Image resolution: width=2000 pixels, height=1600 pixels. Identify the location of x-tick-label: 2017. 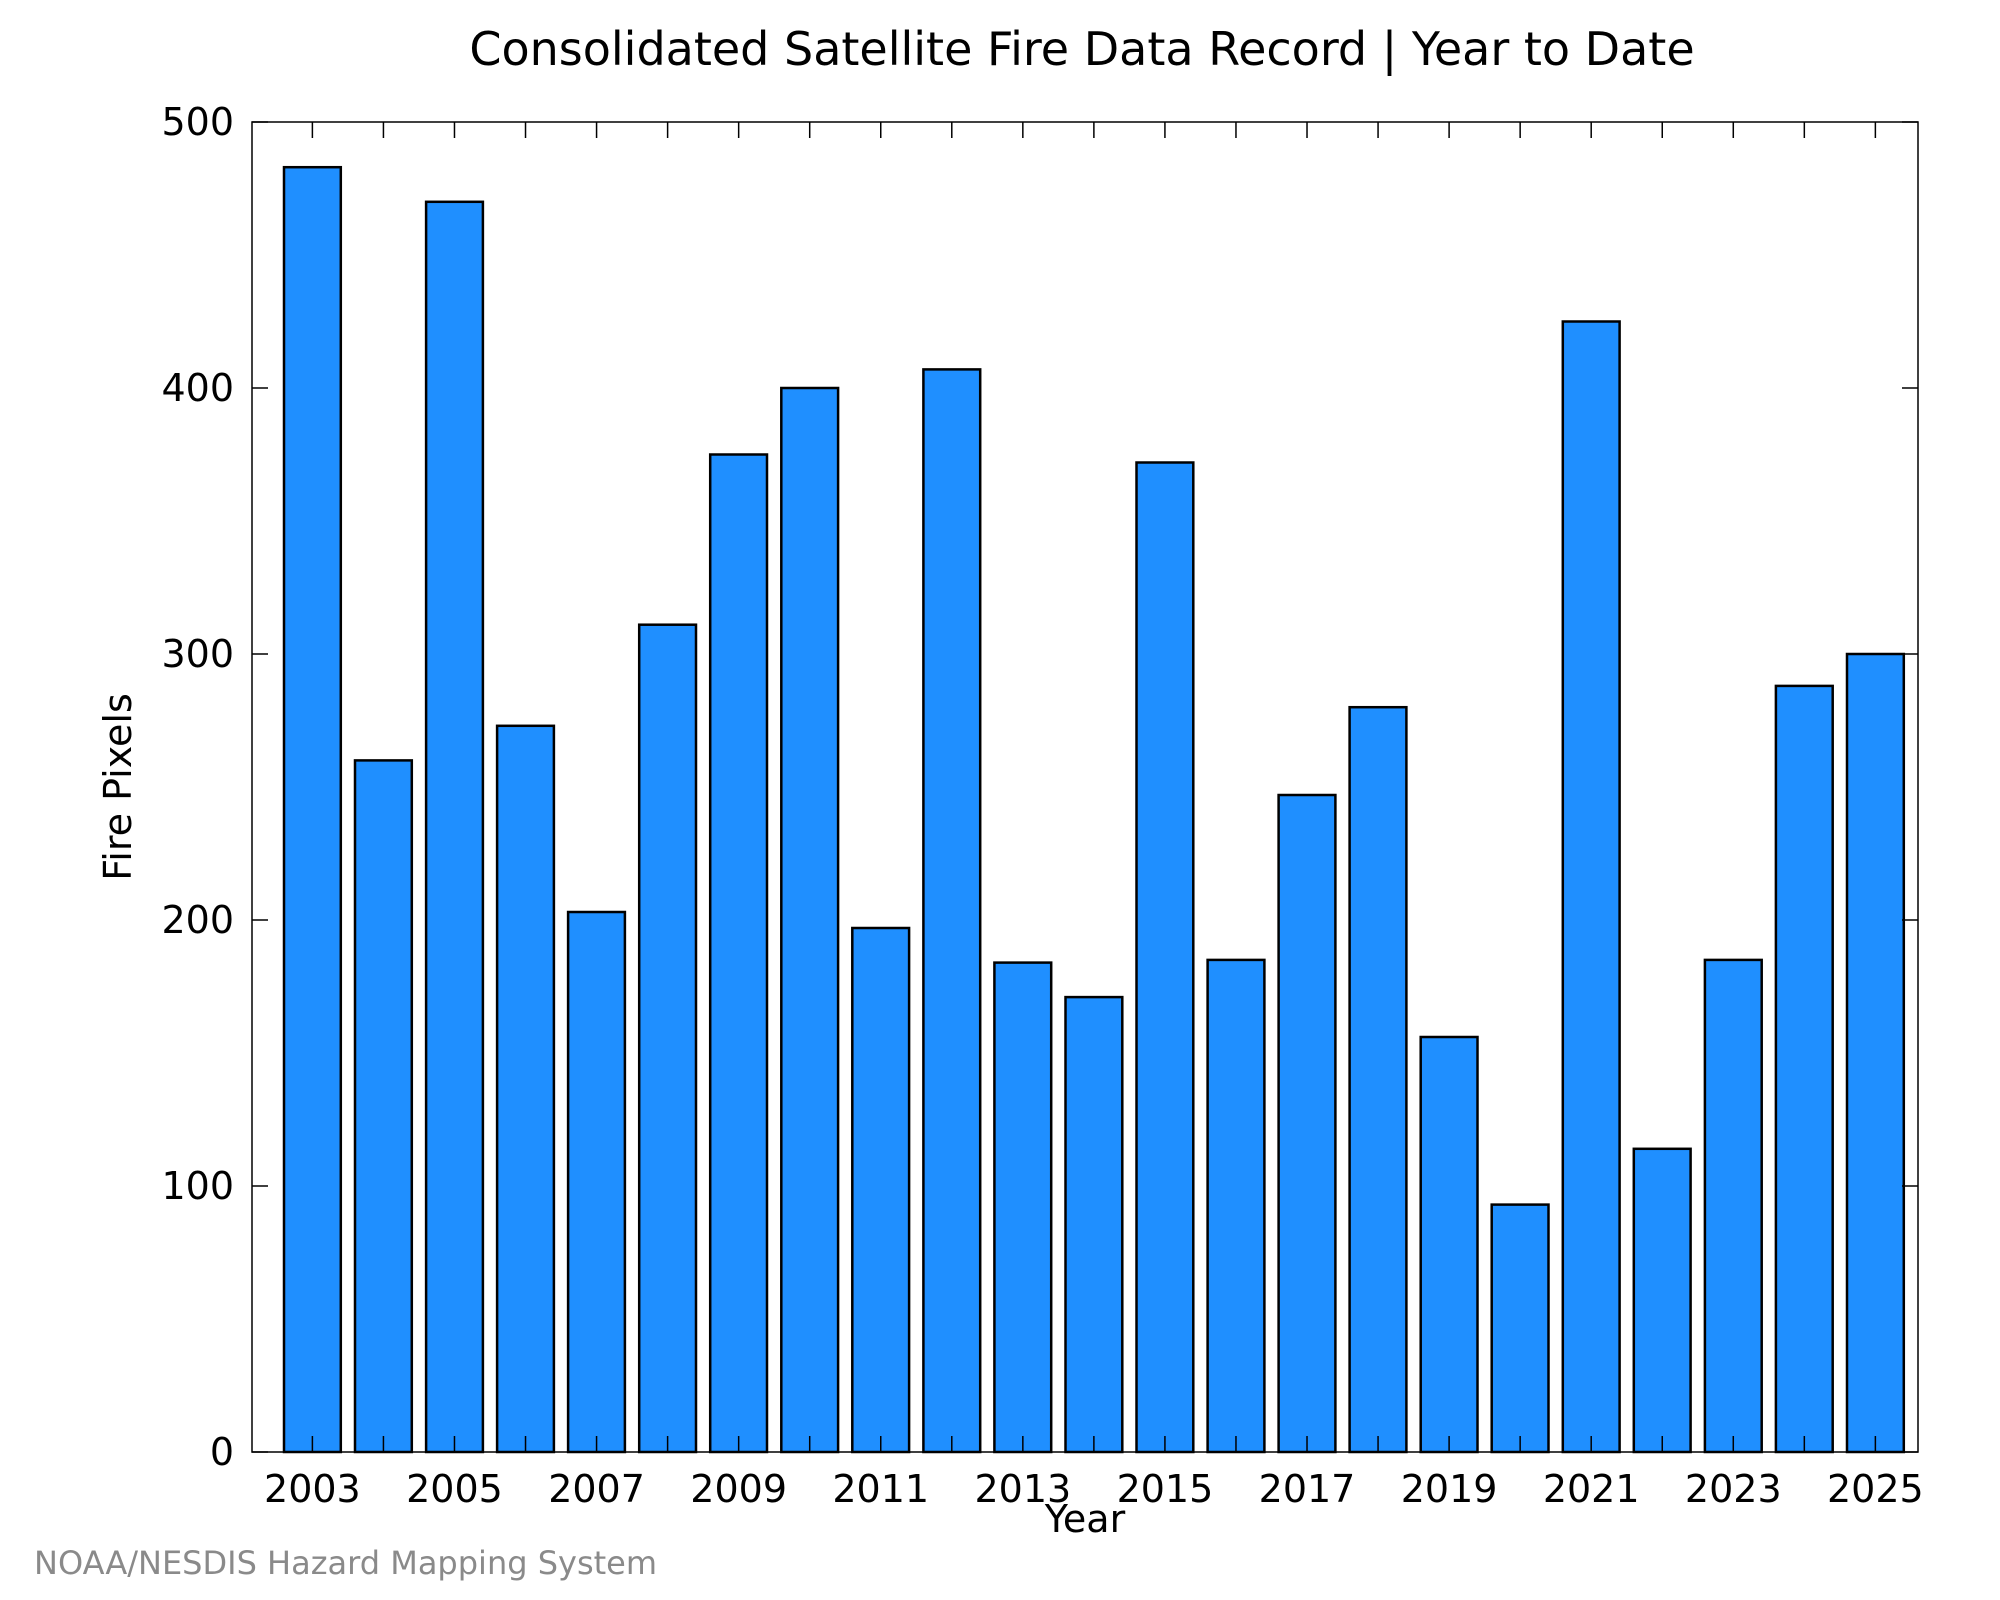
(1307, 1489).